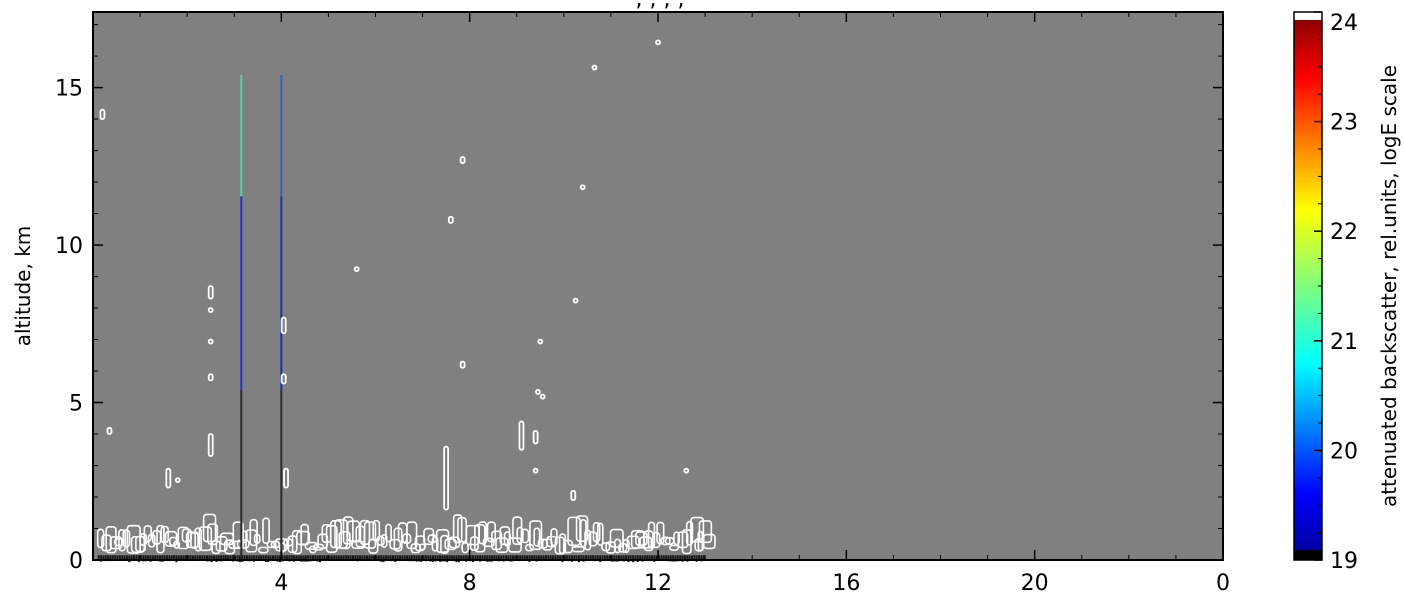 Image resolution: width=1404 pixels, height=596 pixels. What do you see at coordinates (76, 561) in the screenshot?
I see `y-tick-label: 0` at bounding box center [76, 561].